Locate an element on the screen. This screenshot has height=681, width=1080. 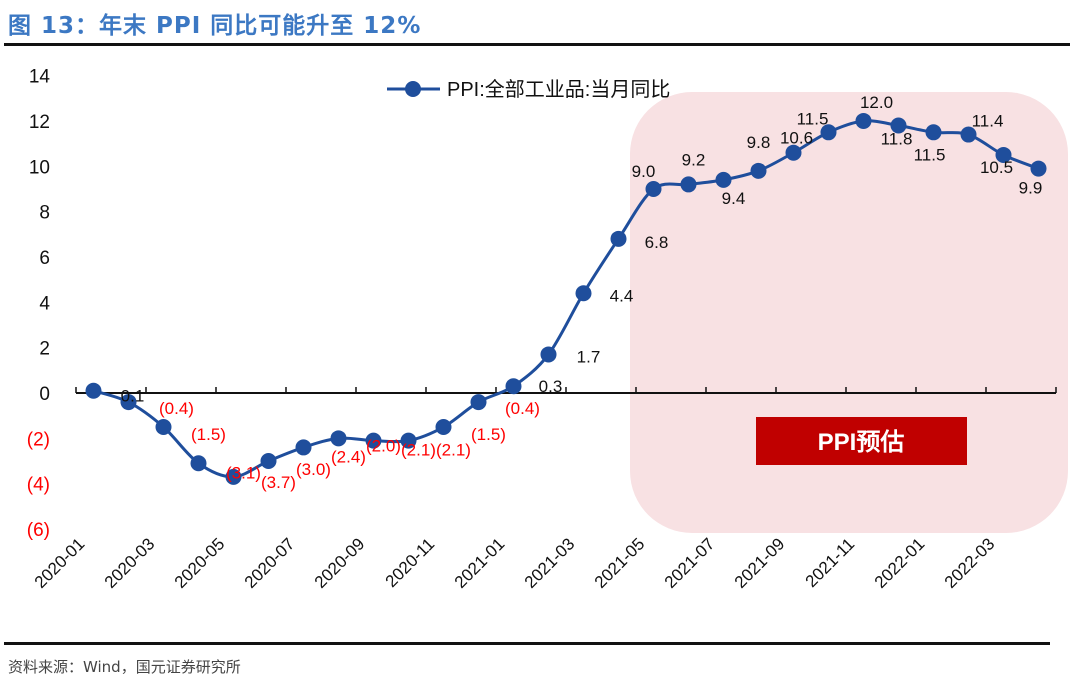
forecast-badge-label: PPI预估 is located at coordinates (861, 442).